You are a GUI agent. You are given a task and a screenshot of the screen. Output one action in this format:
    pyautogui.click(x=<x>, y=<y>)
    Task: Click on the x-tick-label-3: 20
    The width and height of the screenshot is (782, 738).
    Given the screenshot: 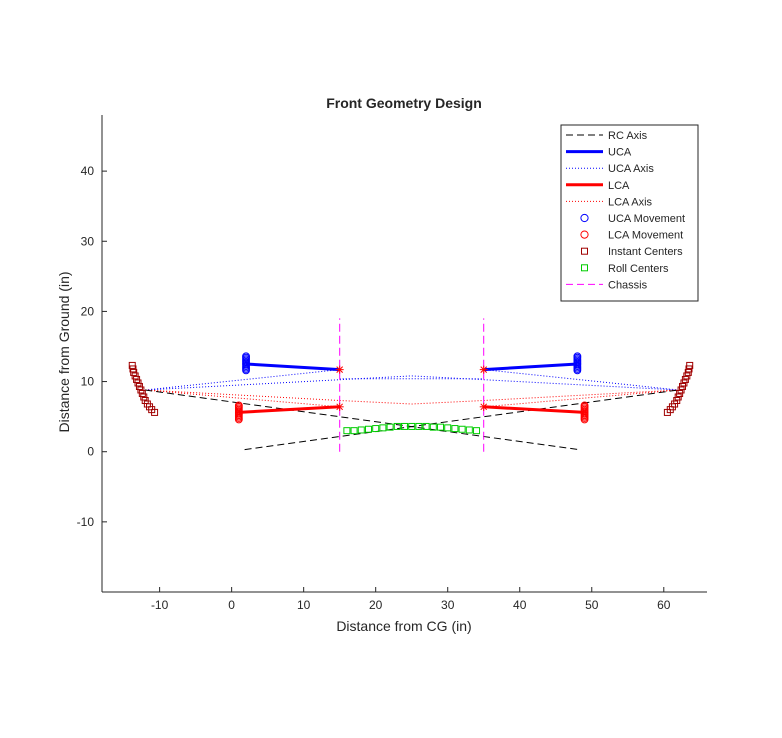 What is the action you would take?
    pyautogui.click(x=376, y=605)
    